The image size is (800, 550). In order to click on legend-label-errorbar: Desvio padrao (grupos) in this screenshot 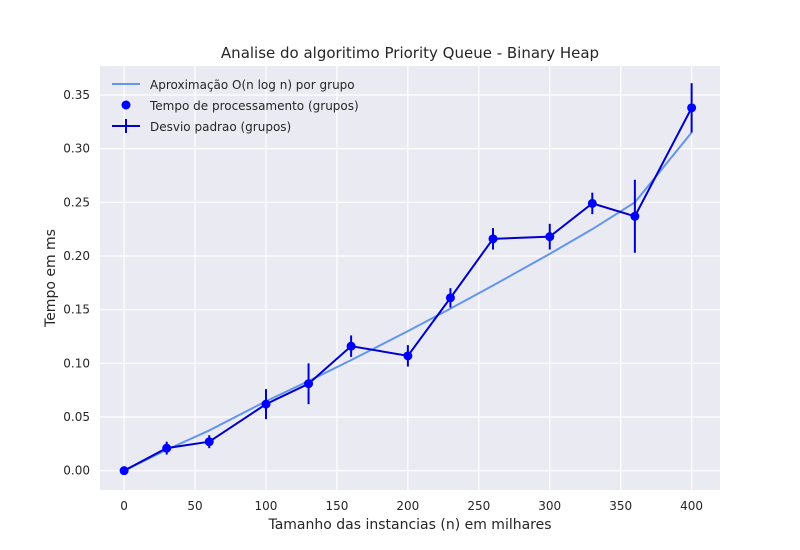, I will do `click(220, 127)`.